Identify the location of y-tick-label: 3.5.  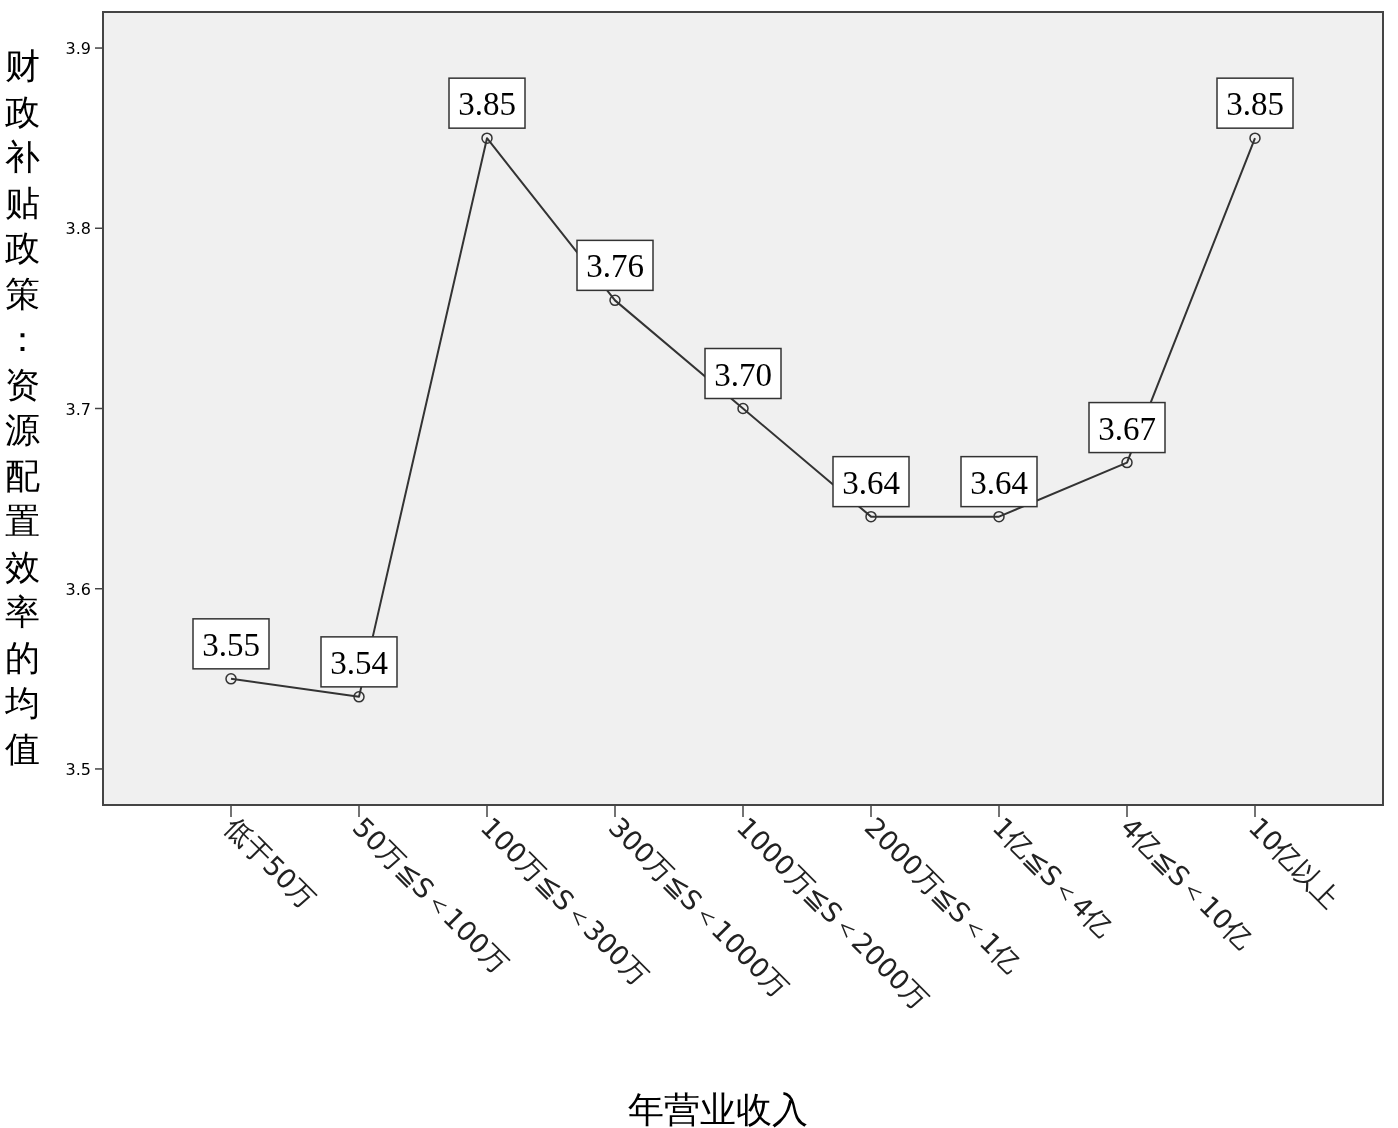
(78, 769).